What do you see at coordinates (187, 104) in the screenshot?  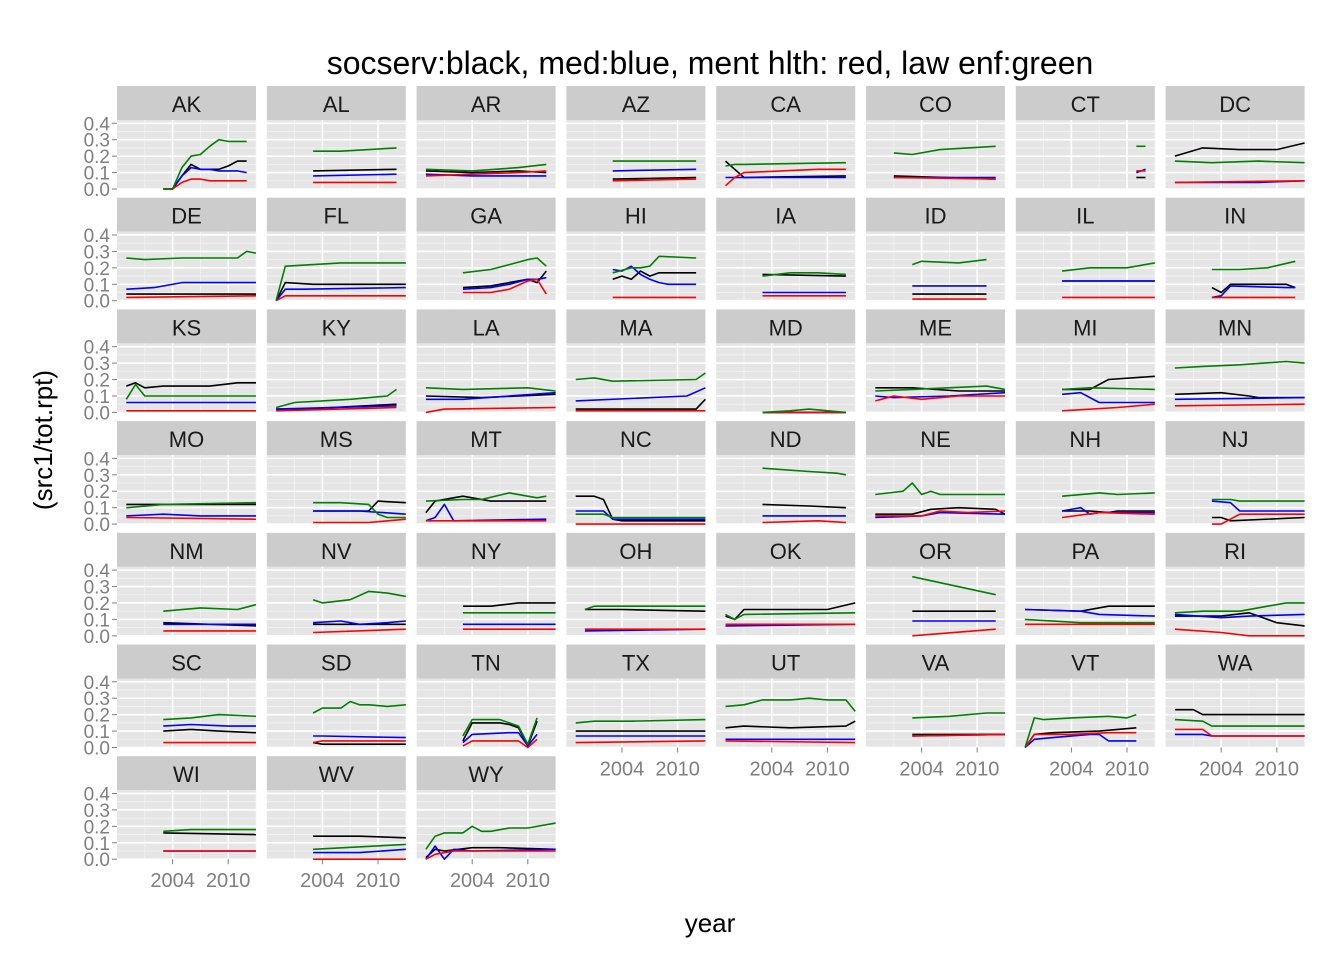 I see `facet-strip-label: AK` at bounding box center [187, 104].